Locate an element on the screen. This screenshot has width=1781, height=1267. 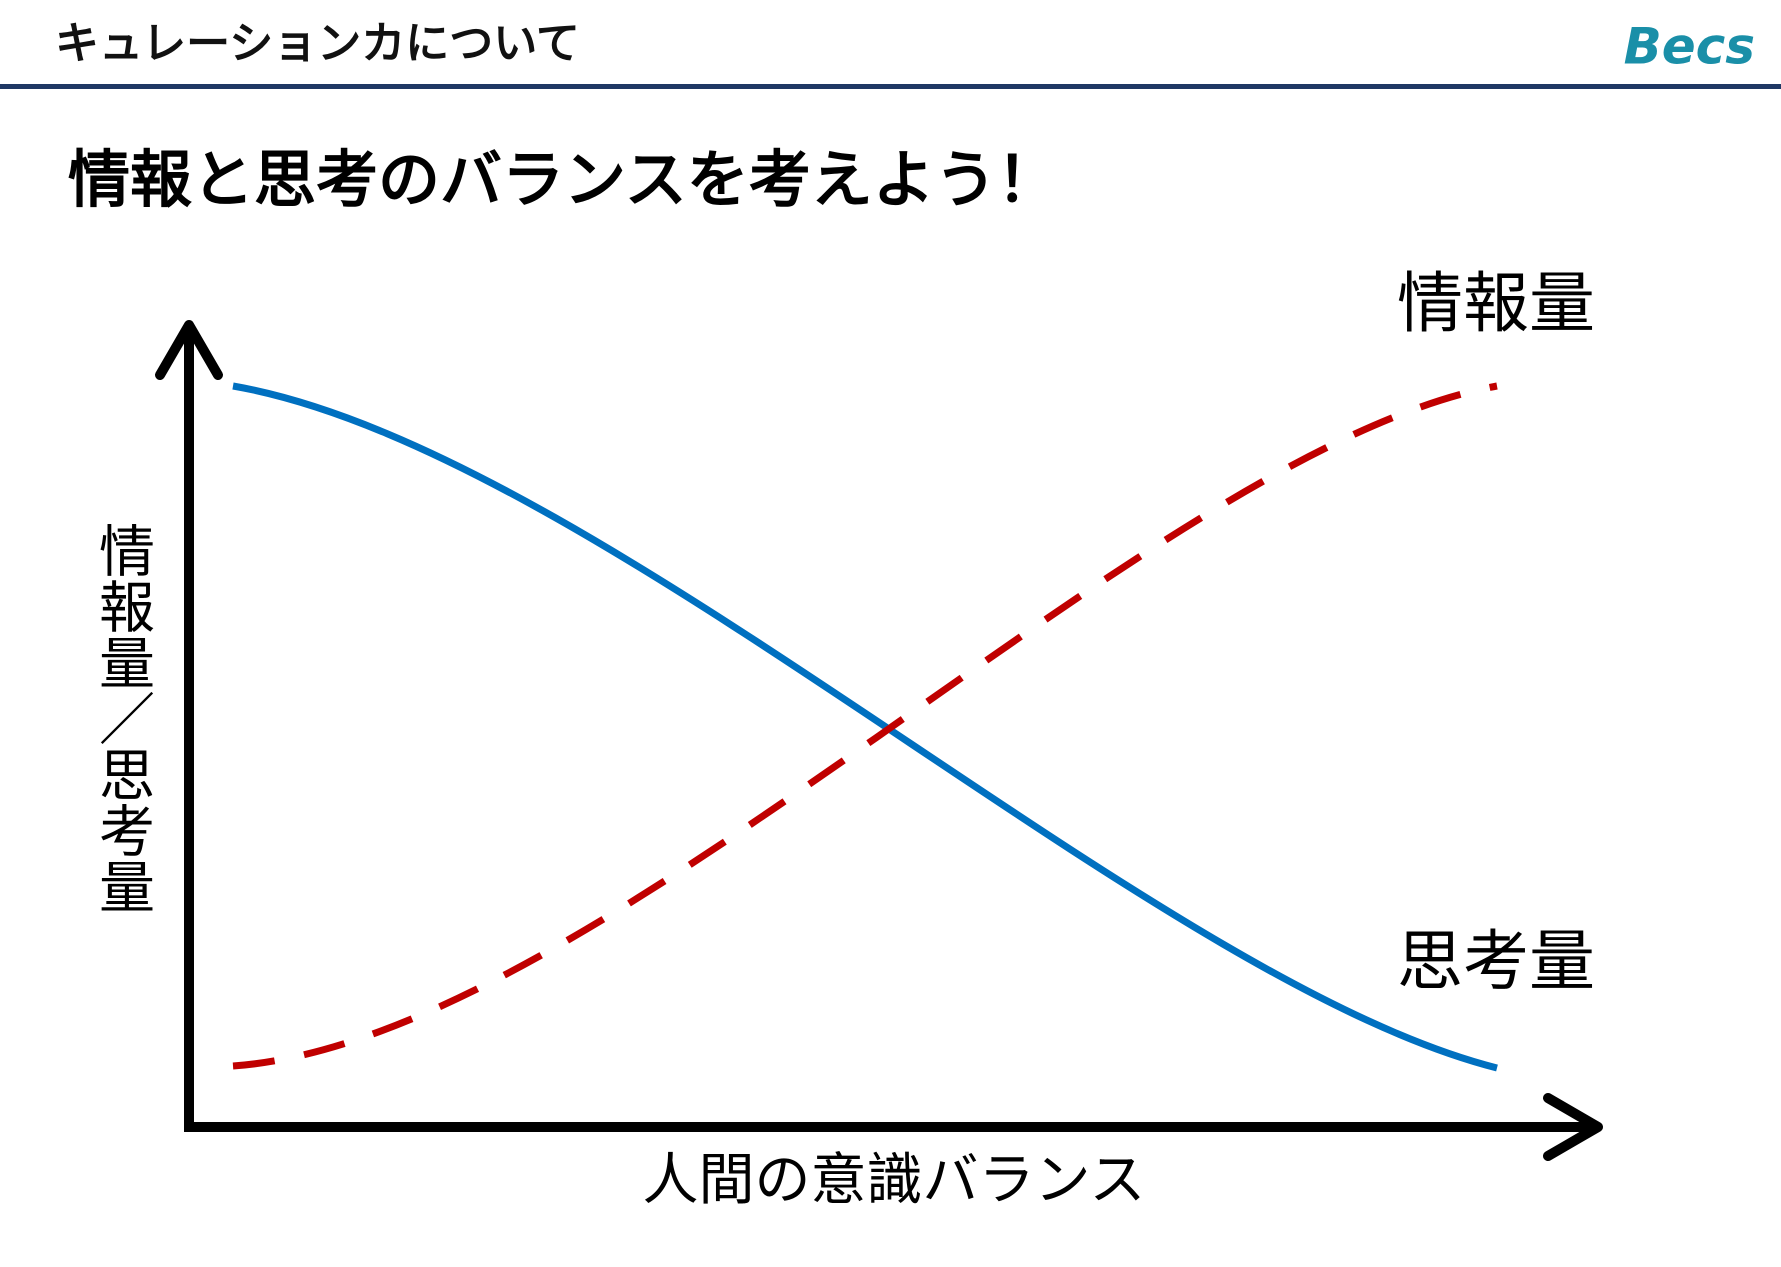
curve-label: 情報量 is located at coordinates (1496, 303).